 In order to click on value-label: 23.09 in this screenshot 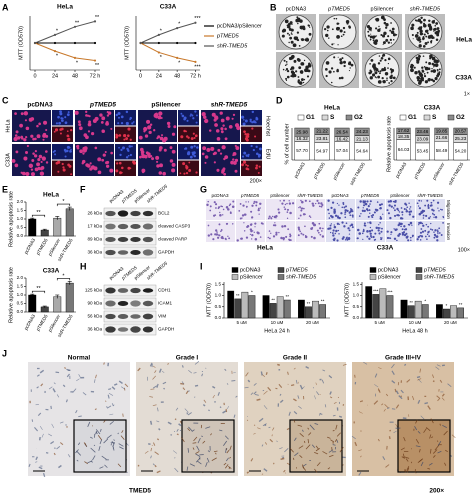, I will do `click(423, 138)`.